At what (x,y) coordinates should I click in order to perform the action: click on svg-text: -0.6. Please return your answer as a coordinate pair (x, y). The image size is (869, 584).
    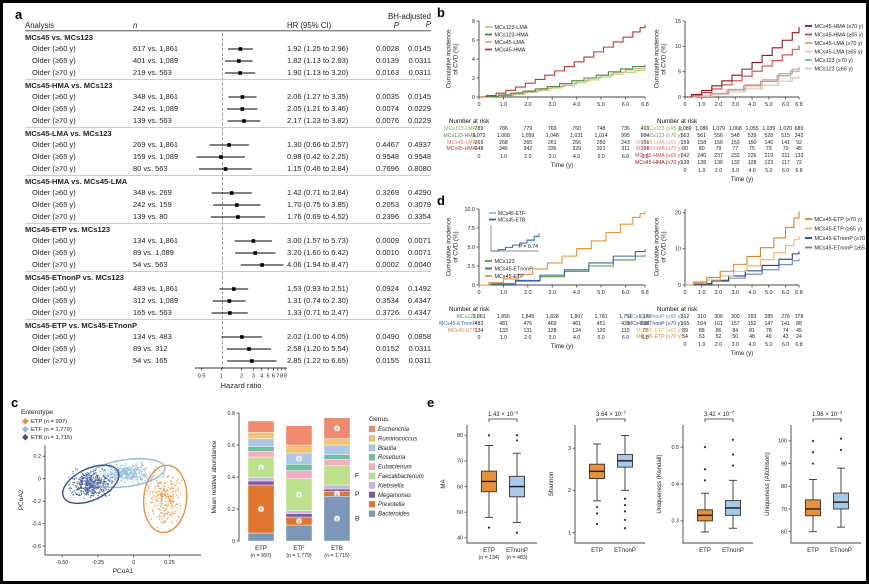
    Looking at the image, I should click on (36, 547).